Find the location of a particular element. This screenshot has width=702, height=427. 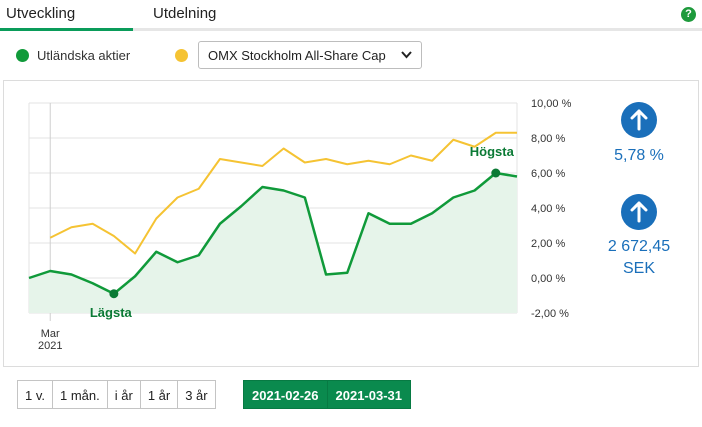

period-1-week-button: 1 v. is located at coordinates (35, 394).